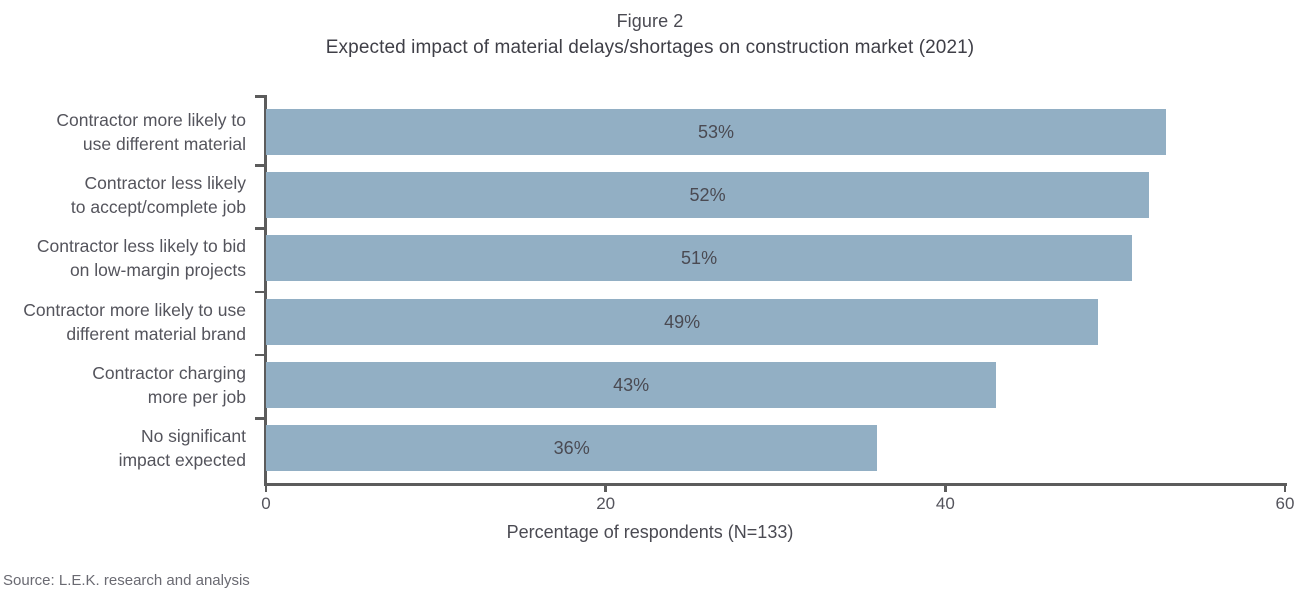  I want to click on bar-row: 53%, so click(775, 132).